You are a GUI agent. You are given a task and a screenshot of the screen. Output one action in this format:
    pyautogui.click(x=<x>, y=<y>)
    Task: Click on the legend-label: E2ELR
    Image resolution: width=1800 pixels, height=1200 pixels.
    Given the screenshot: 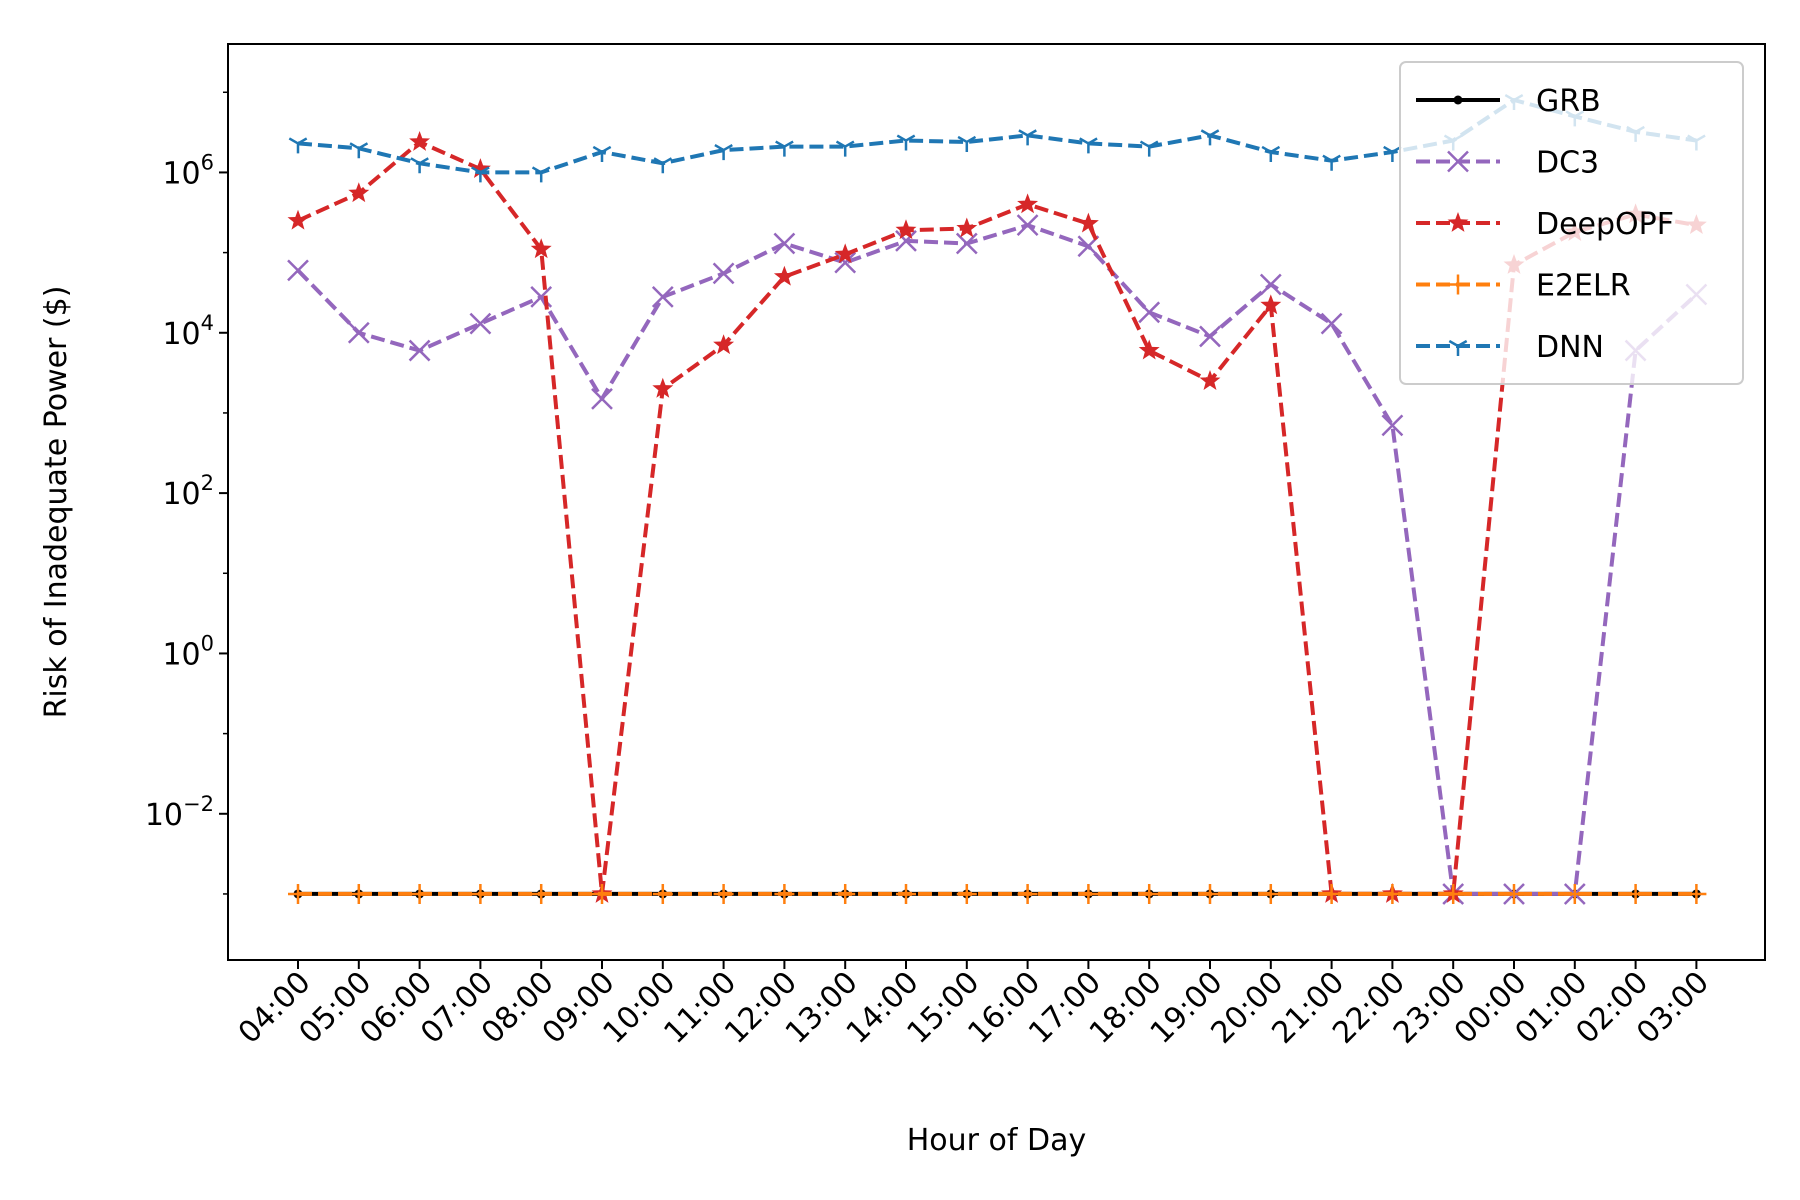 What is the action you would take?
    pyautogui.click(x=1583, y=286)
    